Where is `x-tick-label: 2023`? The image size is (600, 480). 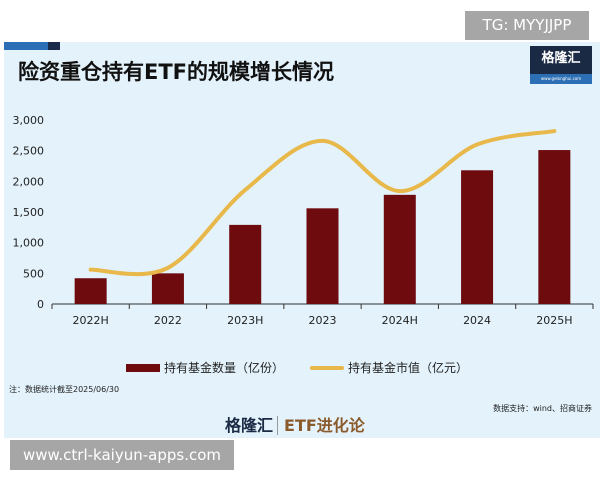 x-tick-label: 2023 is located at coordinates (323, 320).